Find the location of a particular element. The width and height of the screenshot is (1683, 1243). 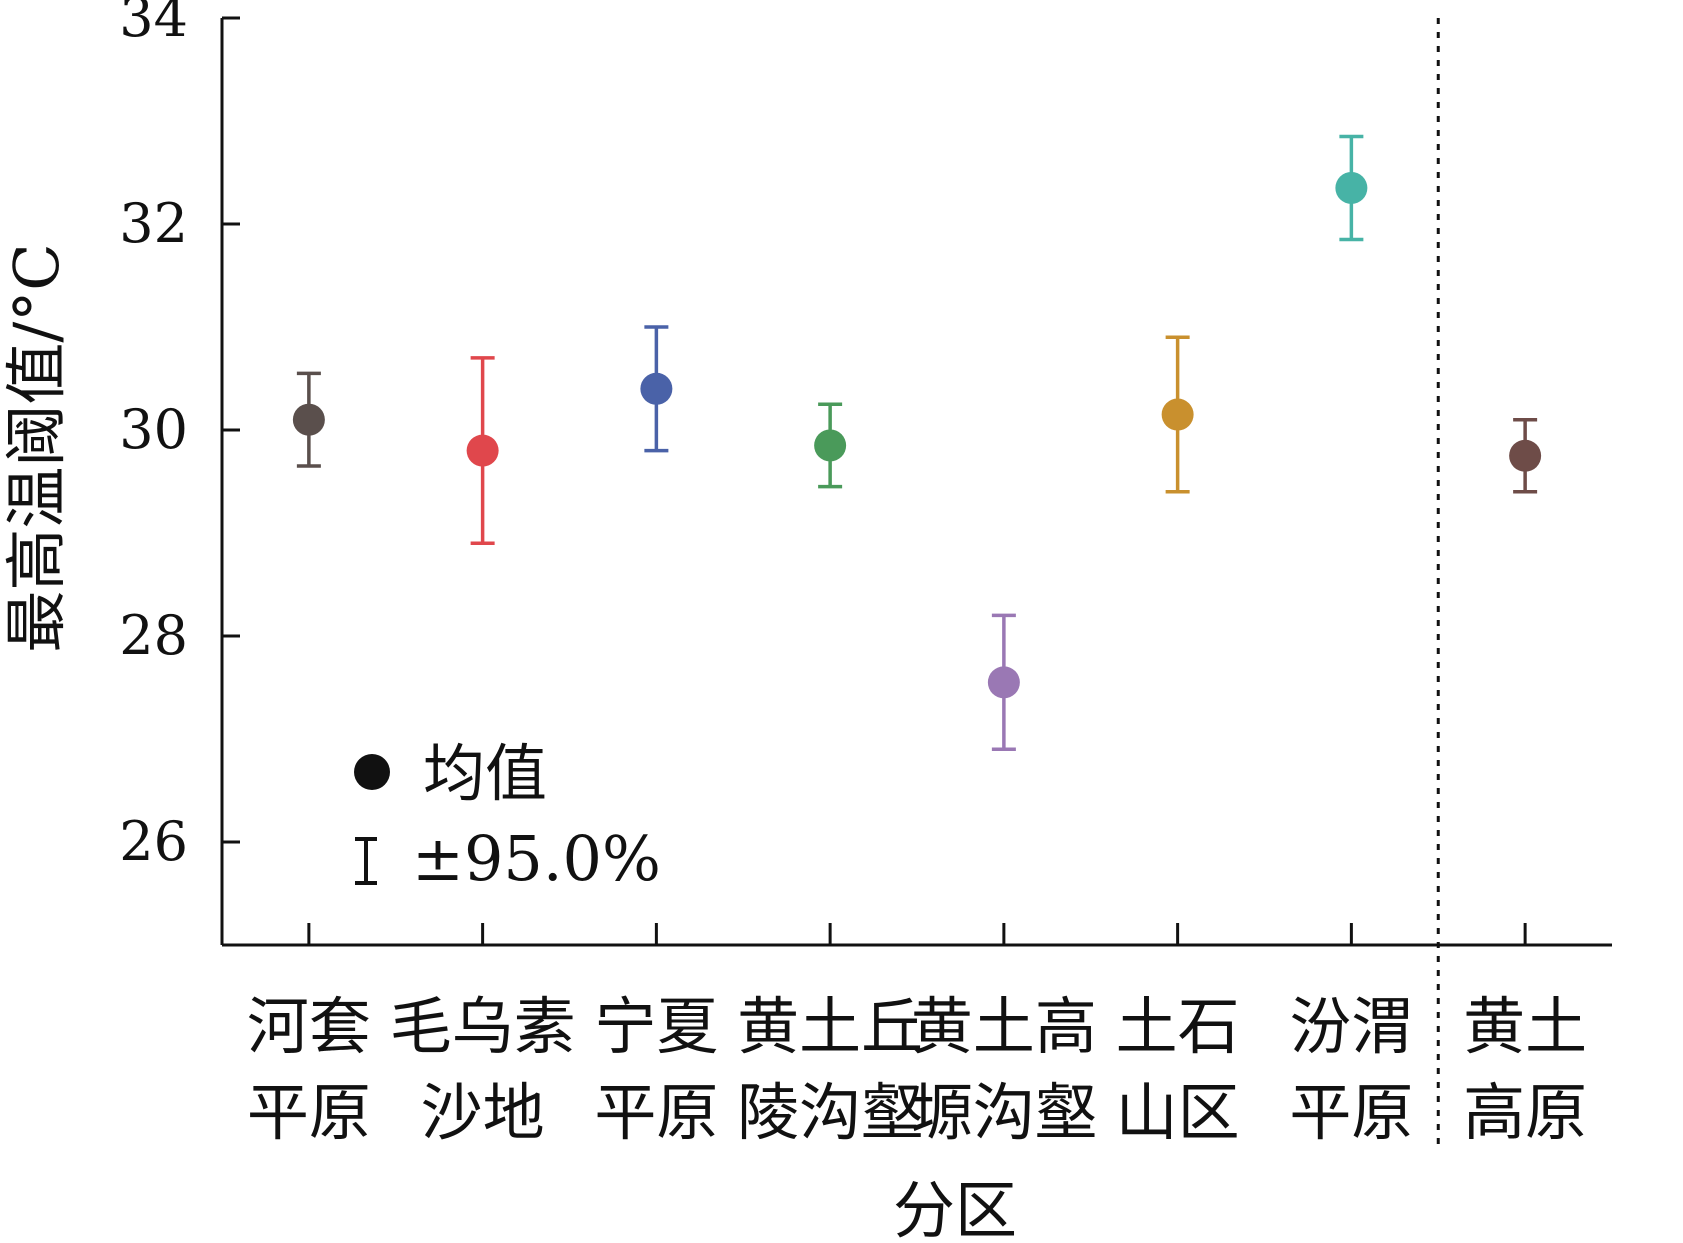

y-tick-label: 30 is located at coordinates (153, 429).